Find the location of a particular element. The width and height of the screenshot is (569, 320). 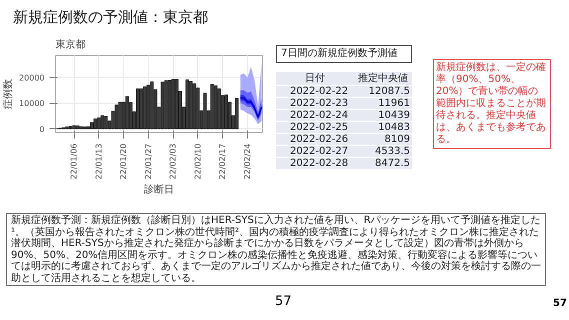

text: 4533.5 is located at coordinates (392, 152).